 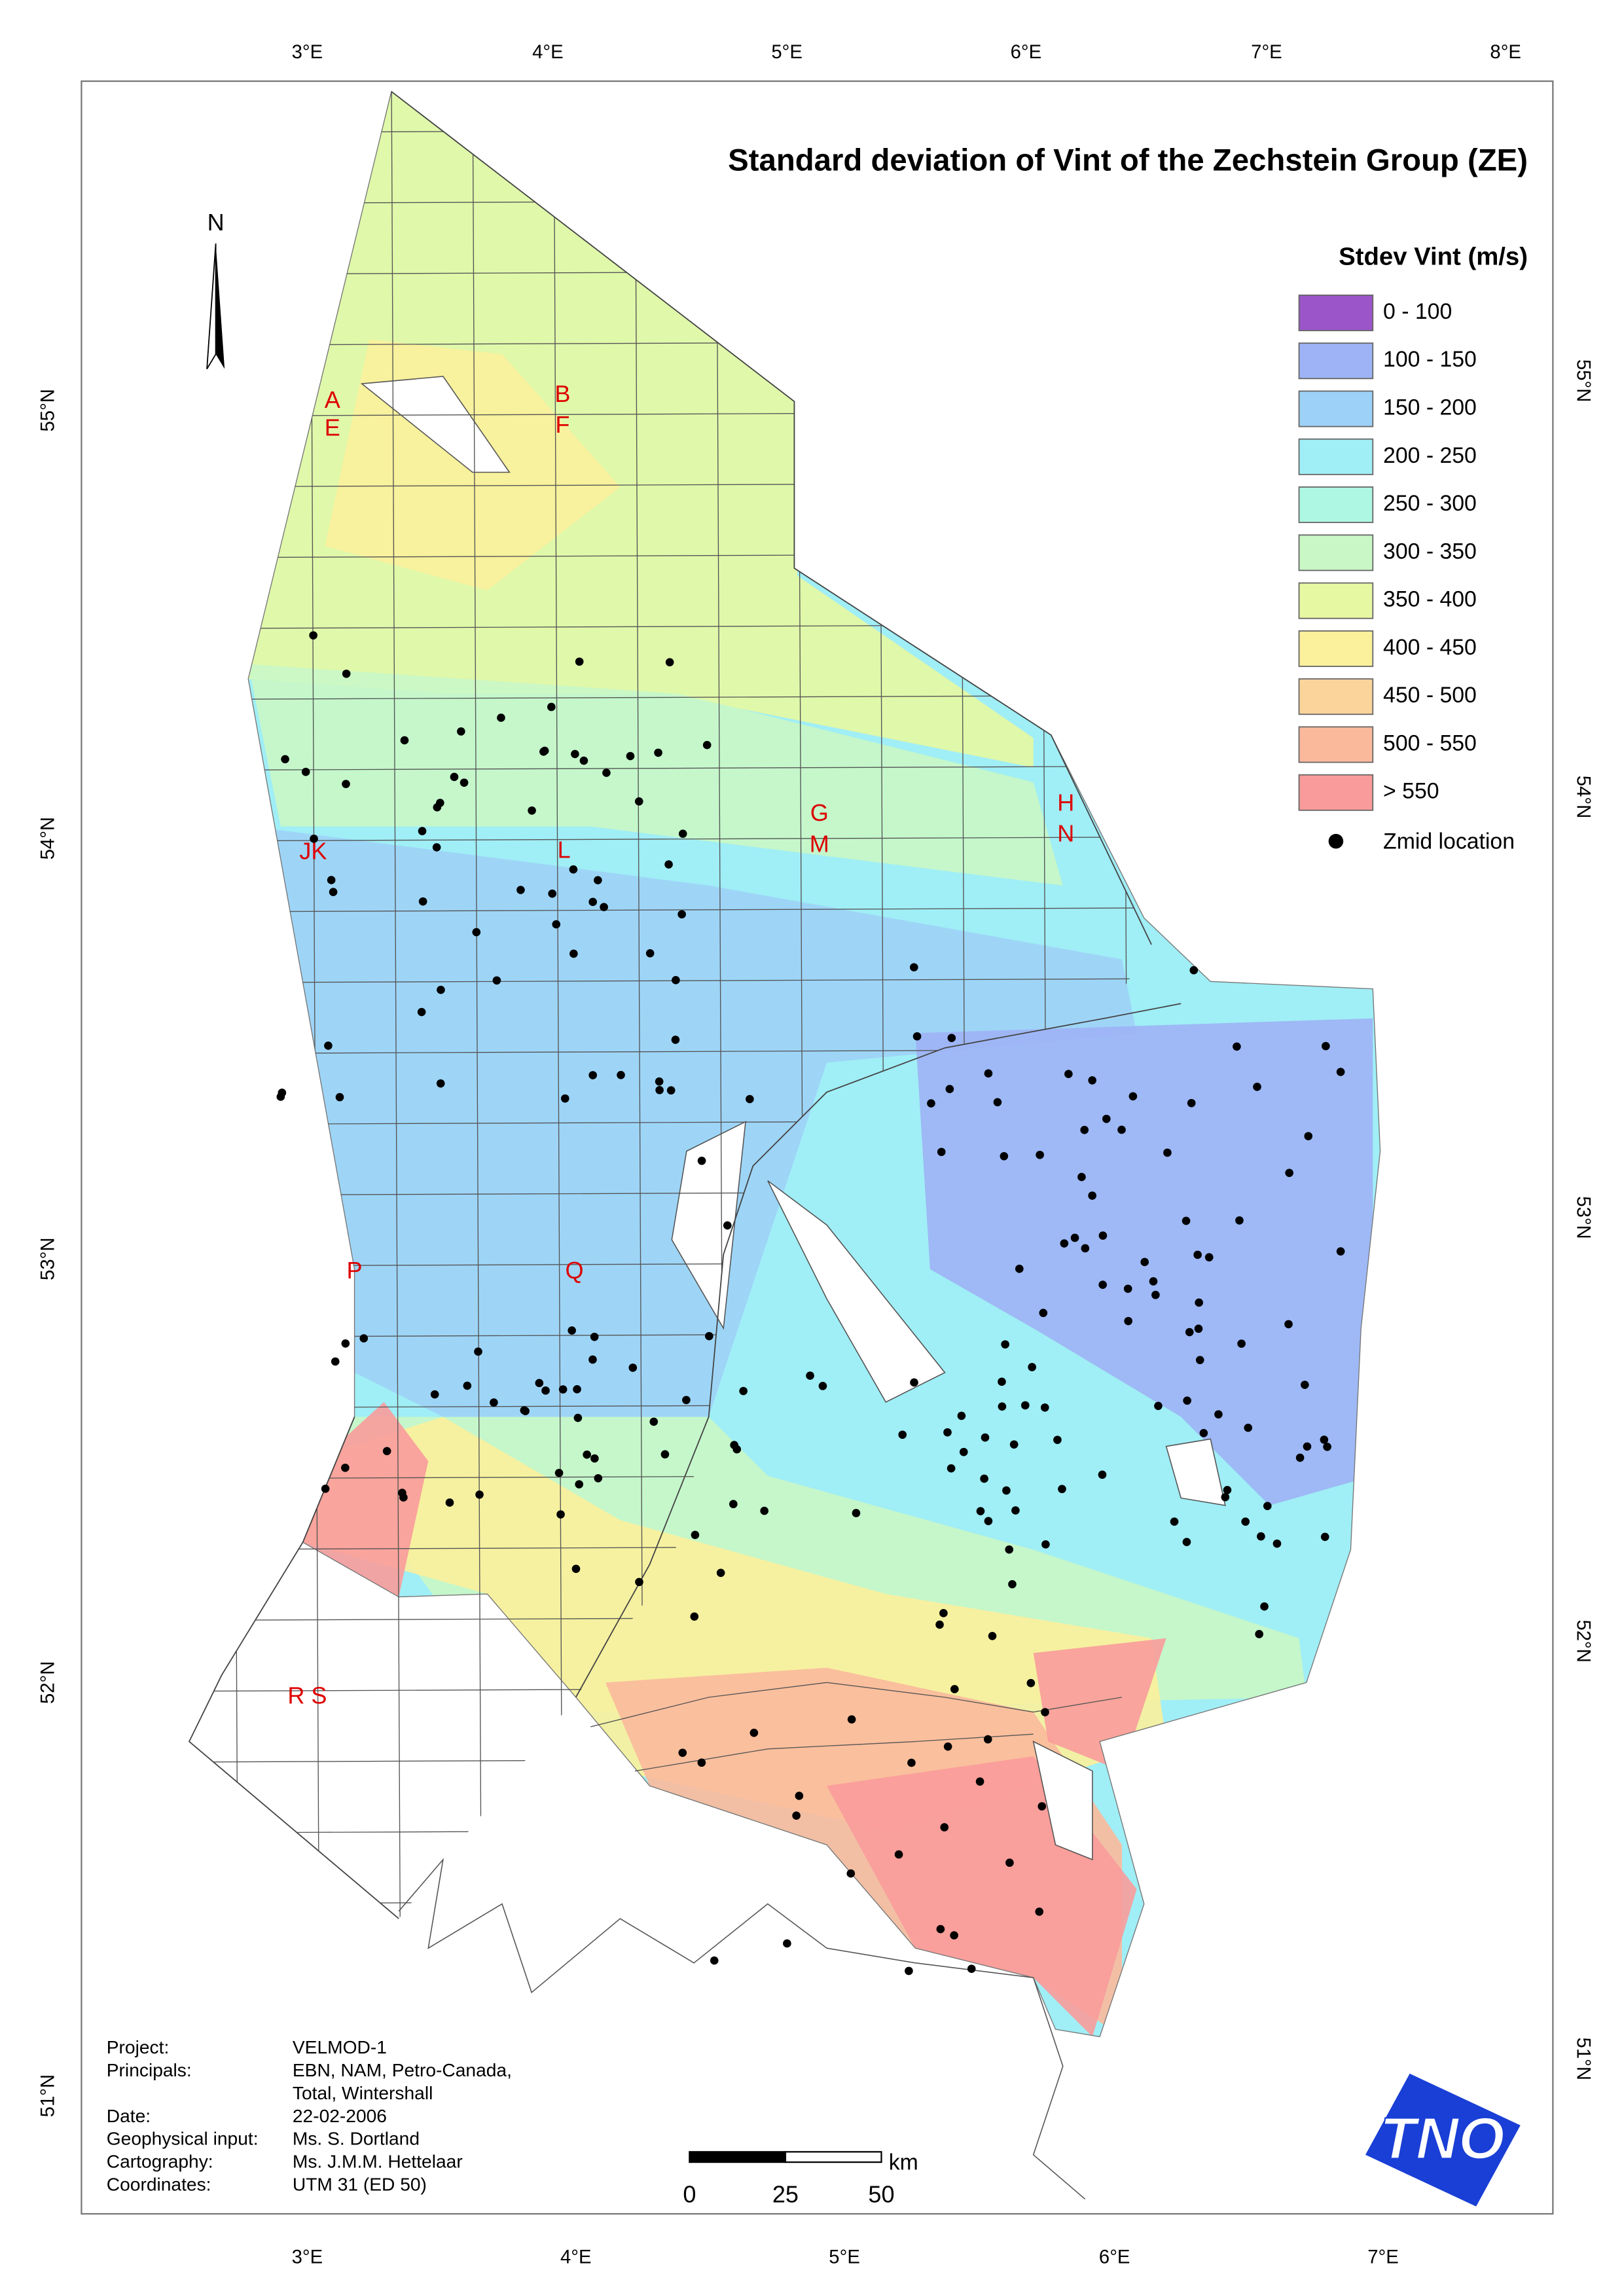 I want to click on info-label: Project:, so click(x=138, y=2047).